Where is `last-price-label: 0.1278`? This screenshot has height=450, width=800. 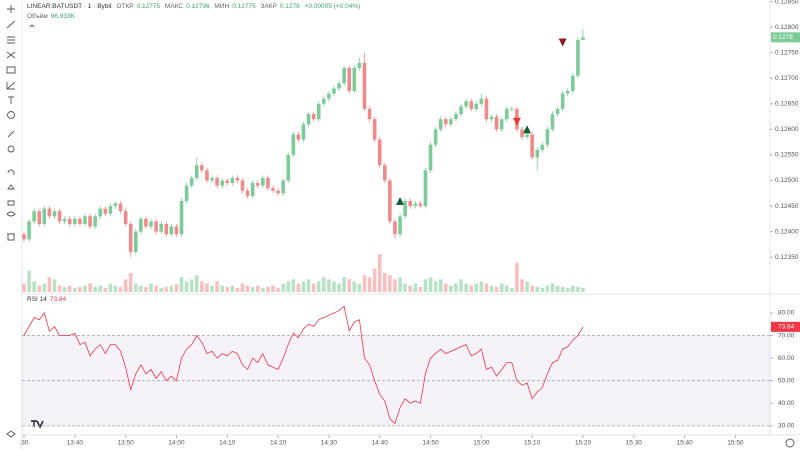
last-price-label: 0.1278 is located at coordinates (783, 37).